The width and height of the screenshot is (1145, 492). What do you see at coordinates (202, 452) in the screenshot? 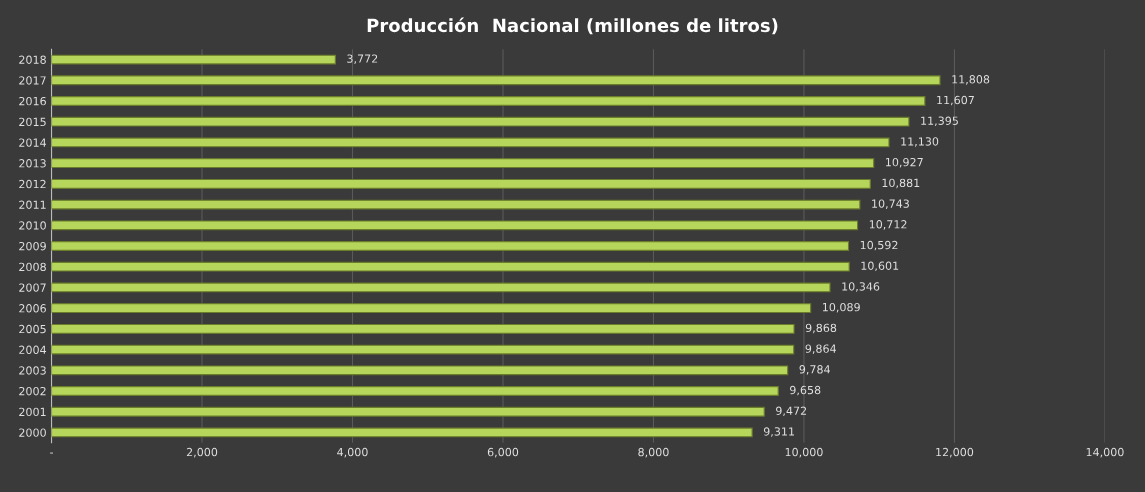
I see `x-tick-label: 2,000` at bounding box center [202, 452].